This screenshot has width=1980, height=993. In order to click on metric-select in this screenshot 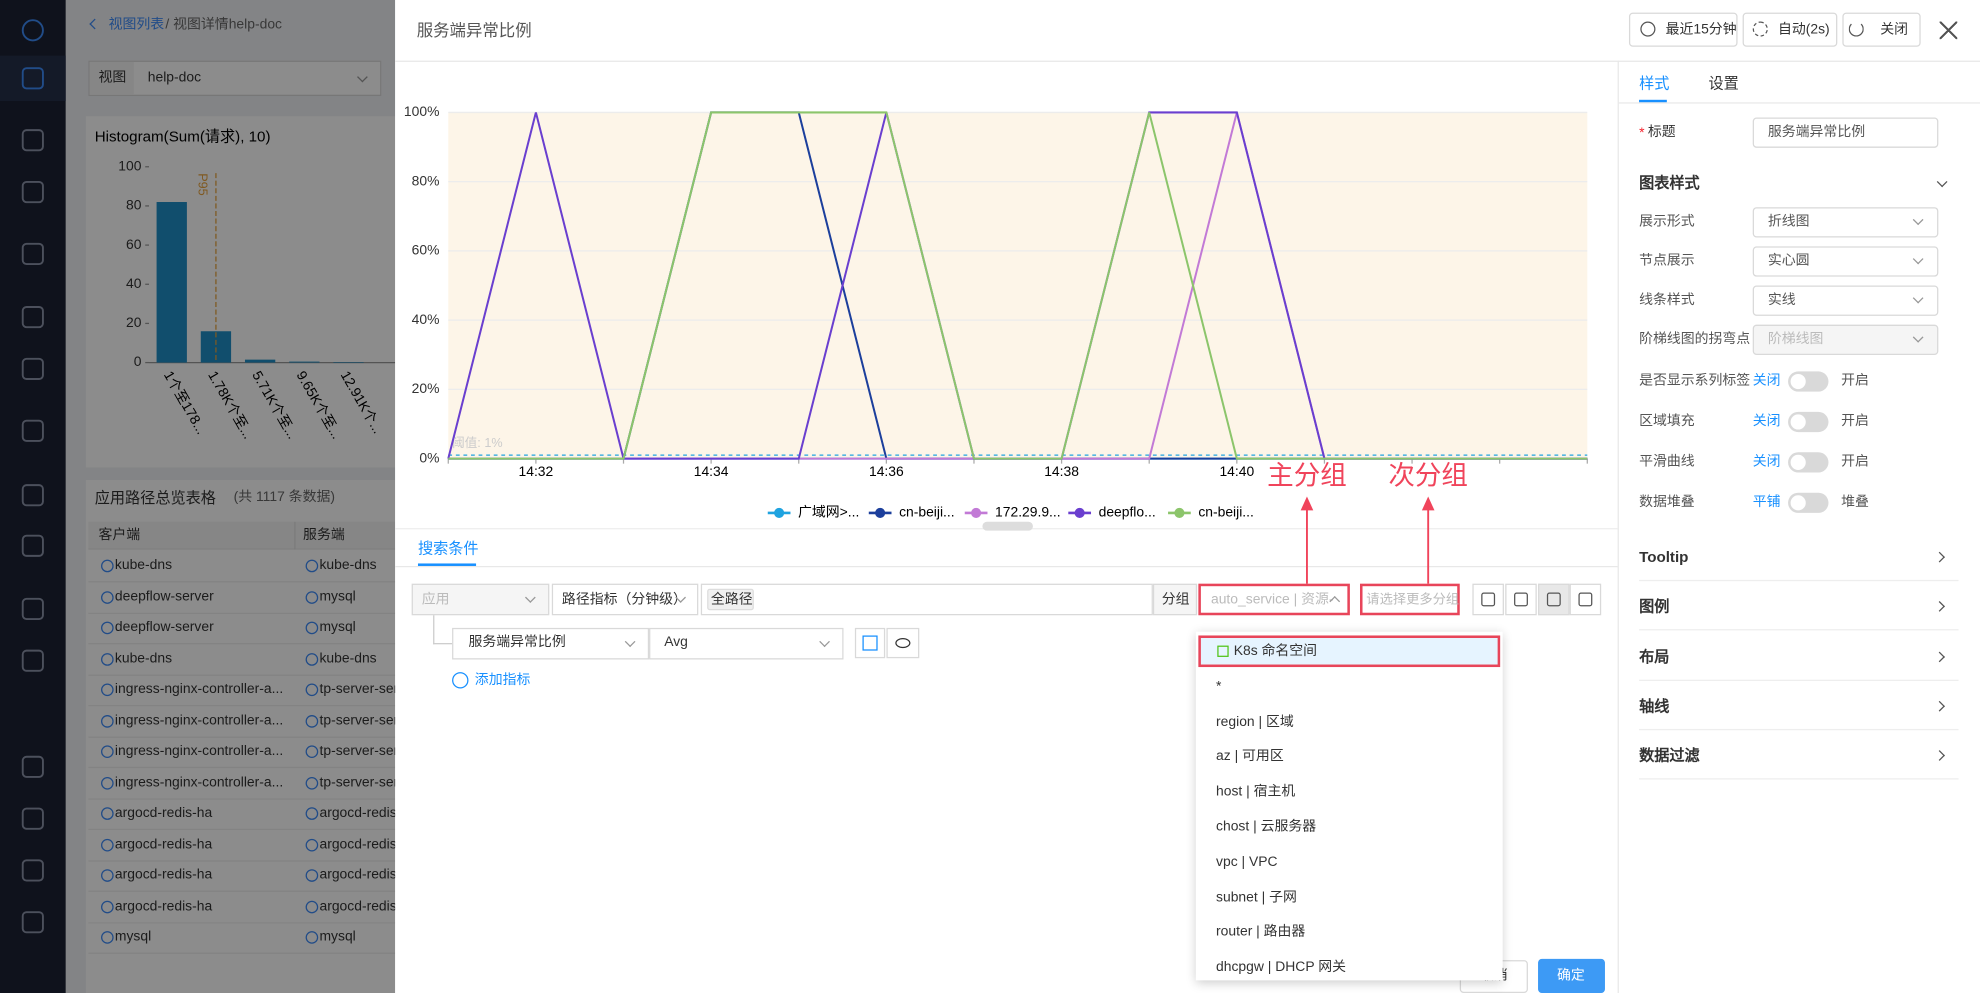, I will do `click(551, 643)`.